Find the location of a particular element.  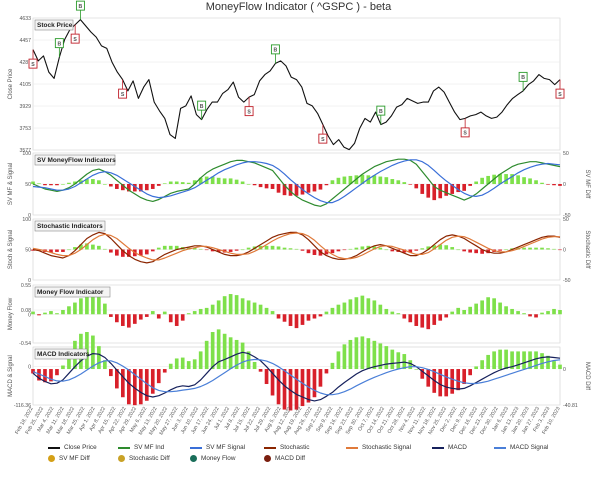

legend-item: MACD Signal is located at coordinates (521, 447).